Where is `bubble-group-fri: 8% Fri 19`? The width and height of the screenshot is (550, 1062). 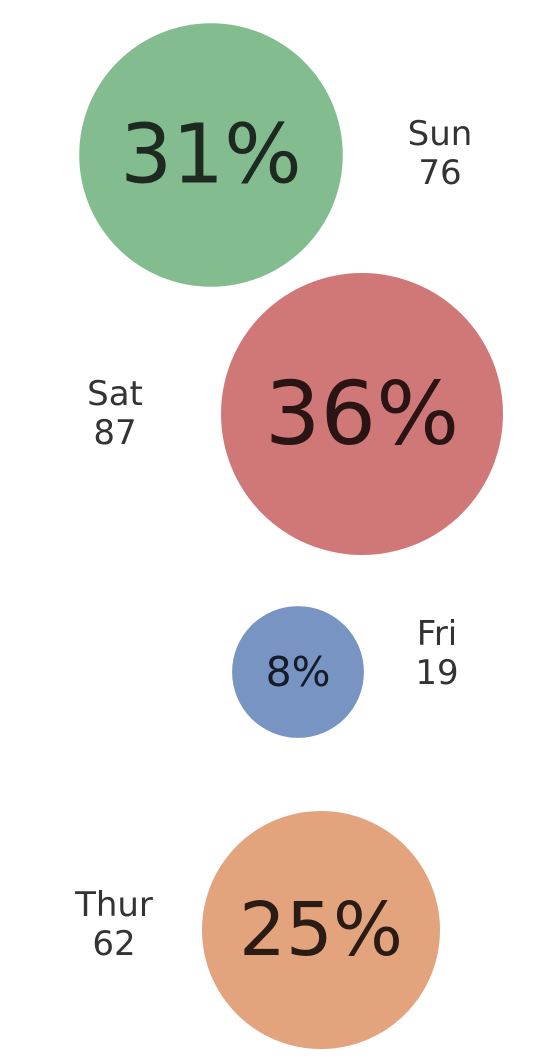
bubble-group-fri: 8% Fri 19 is located at coordinates (345, 672).